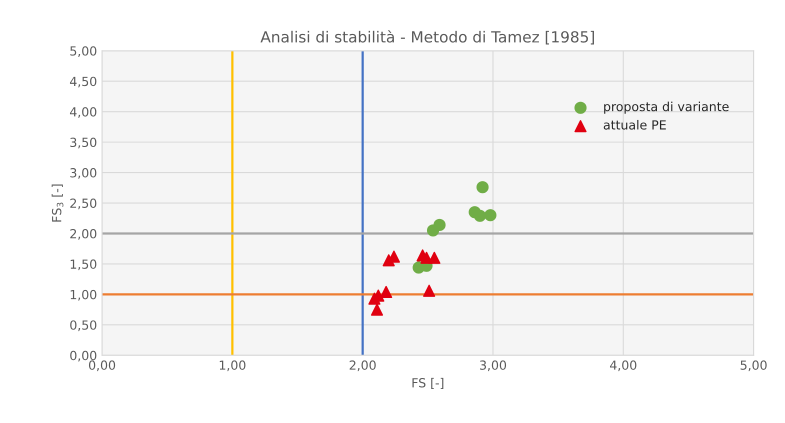 This screenshot has height=423, width=785. Describe the element at coordinates (83, 51) in the screenshot. I see `y-tick-label: 5,00` at that location.